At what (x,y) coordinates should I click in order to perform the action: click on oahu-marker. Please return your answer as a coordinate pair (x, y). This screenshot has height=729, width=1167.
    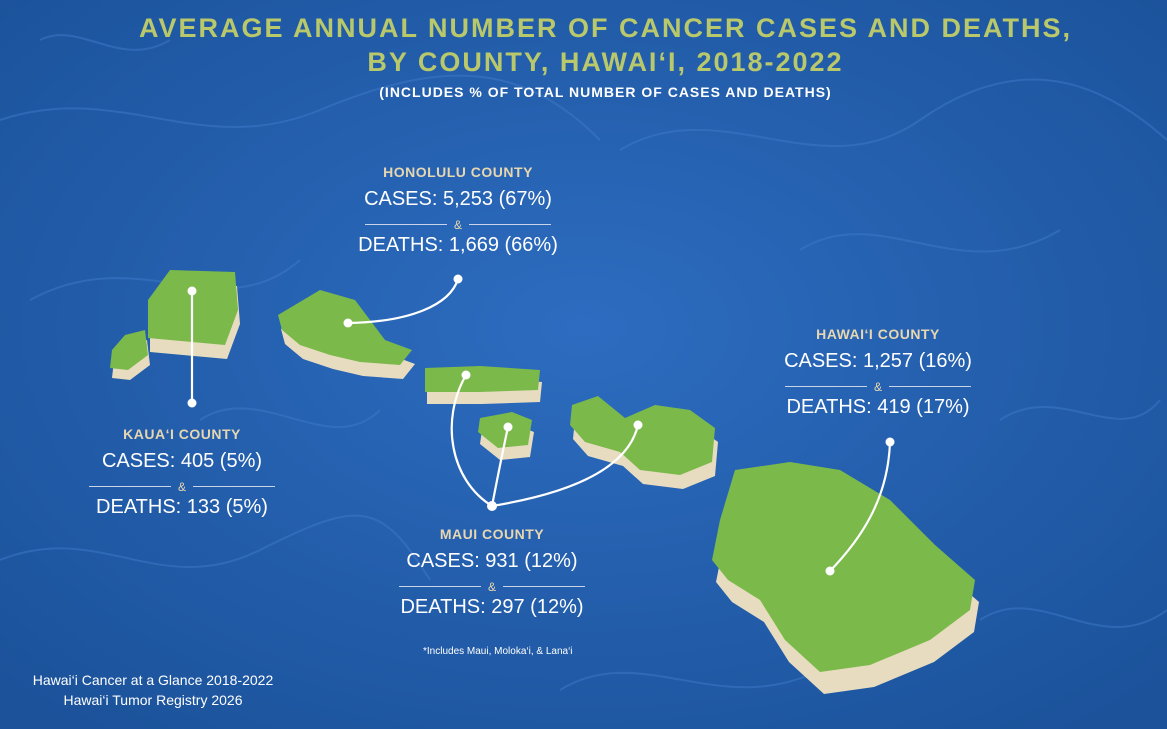
    Looking at the image, I should click on (348, 323).